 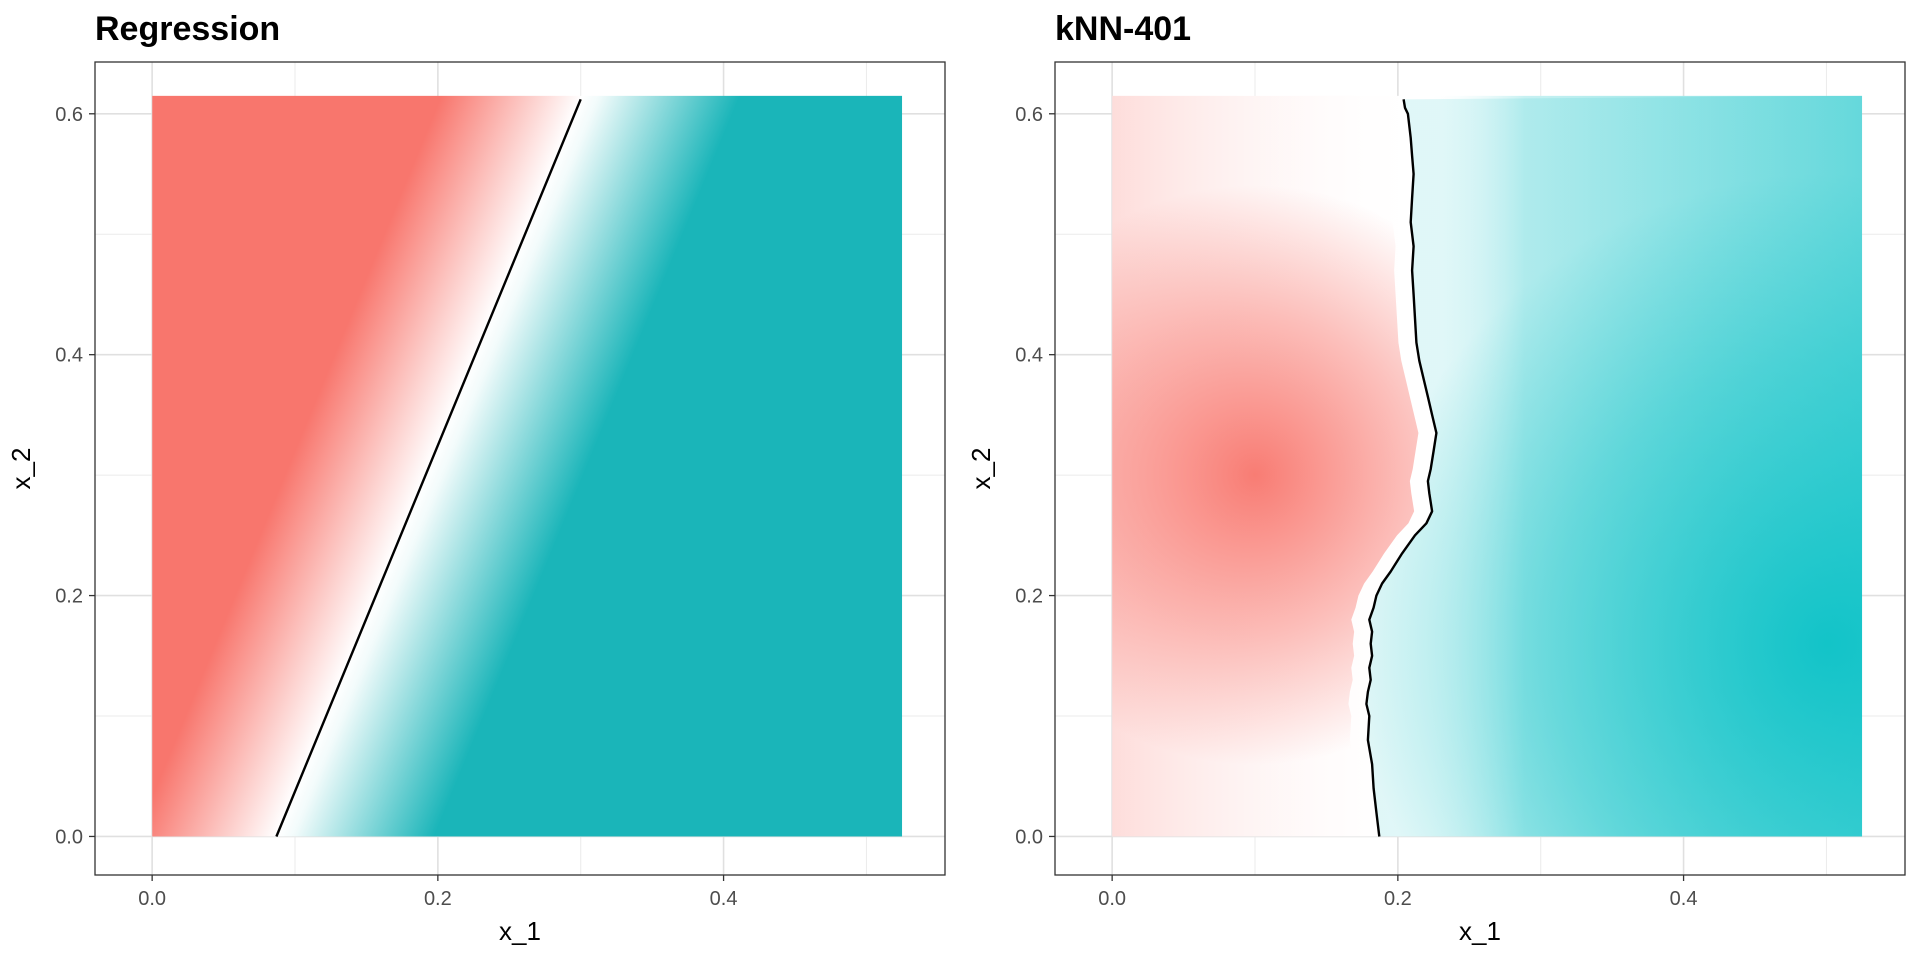 I want to click on surface-fill-red, so click(x=1265, y=466).